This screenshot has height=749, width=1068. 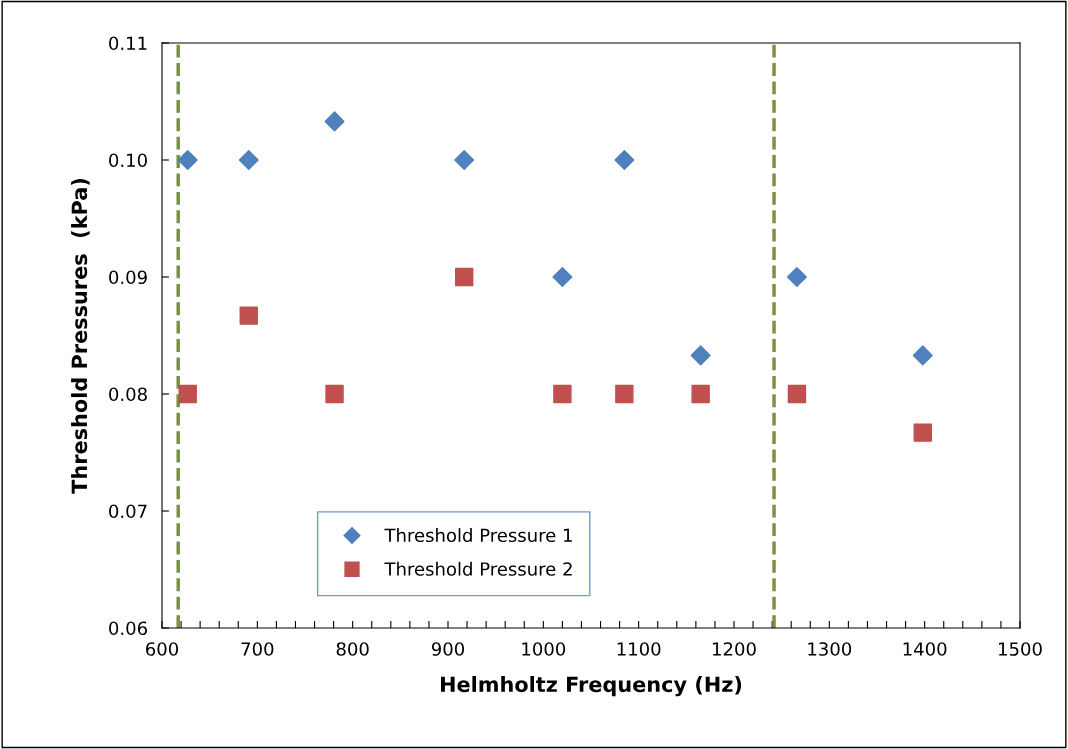 I want to click on x-tick-label: 800, so click(x=352, y=649).